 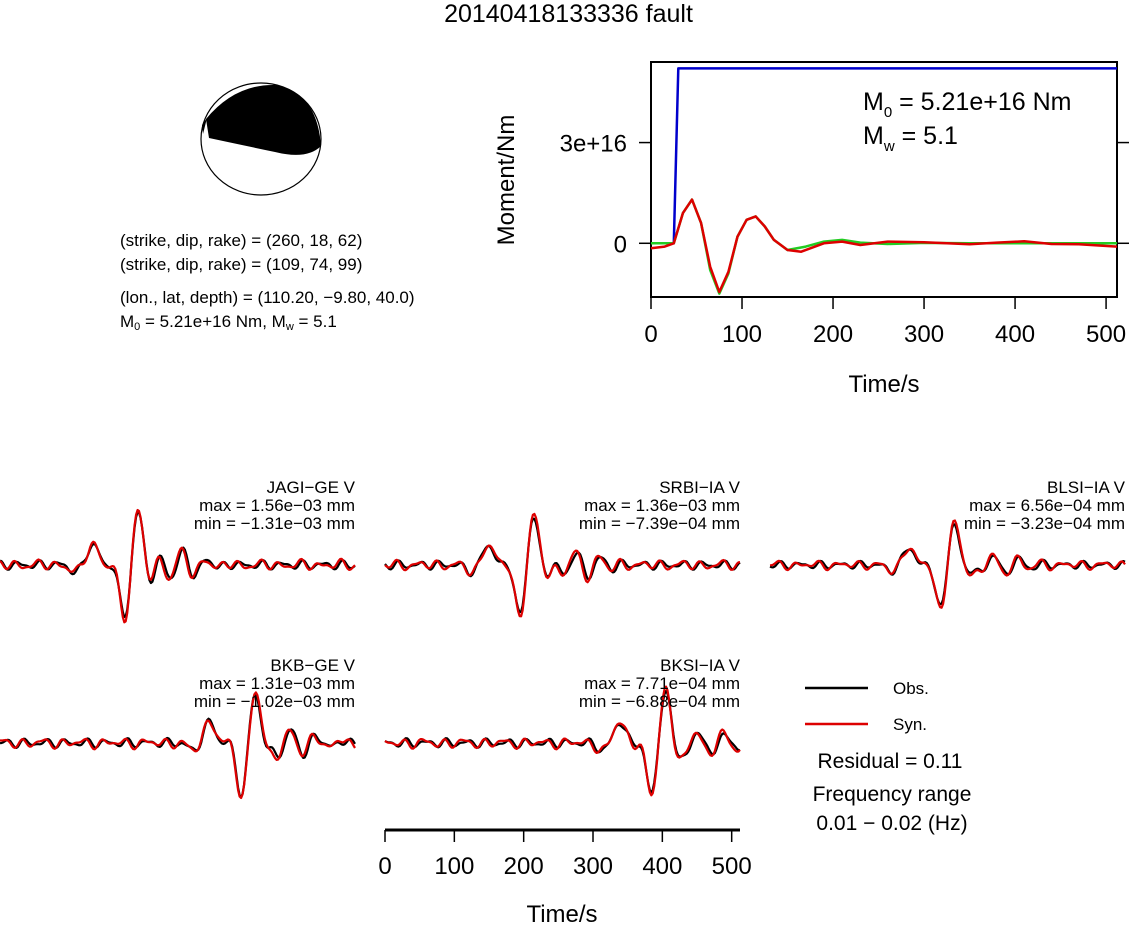 What do you see at coordinates (659, 523) in the screenshot?
I see `station-min-2: min = −7.39e−04 mm` at bounding box center [659, 523].